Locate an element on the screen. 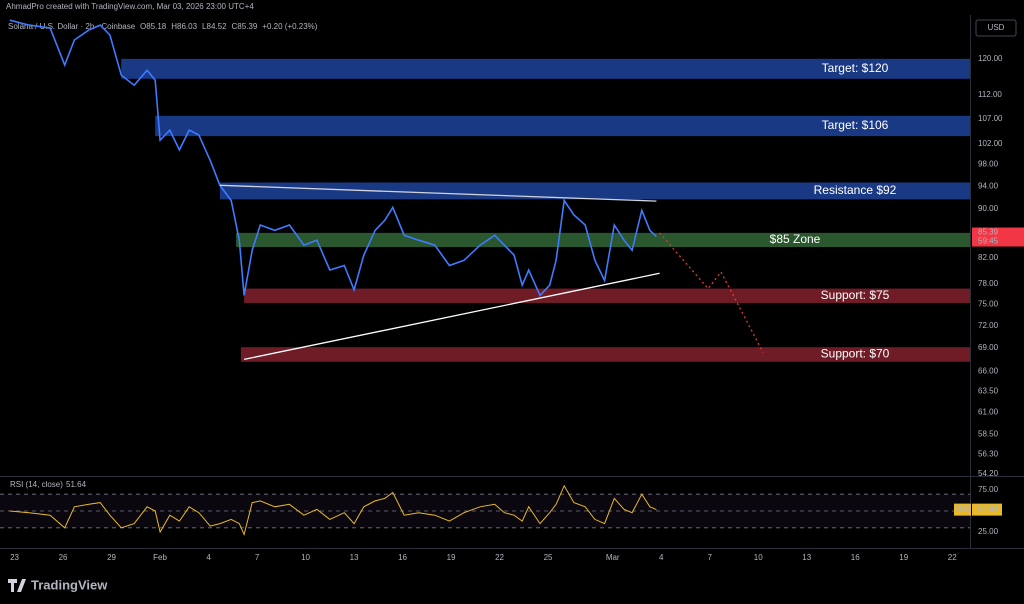 The image size is (1024, 604). y-tick-label: 94.00 is located at coordinates (988, 186).